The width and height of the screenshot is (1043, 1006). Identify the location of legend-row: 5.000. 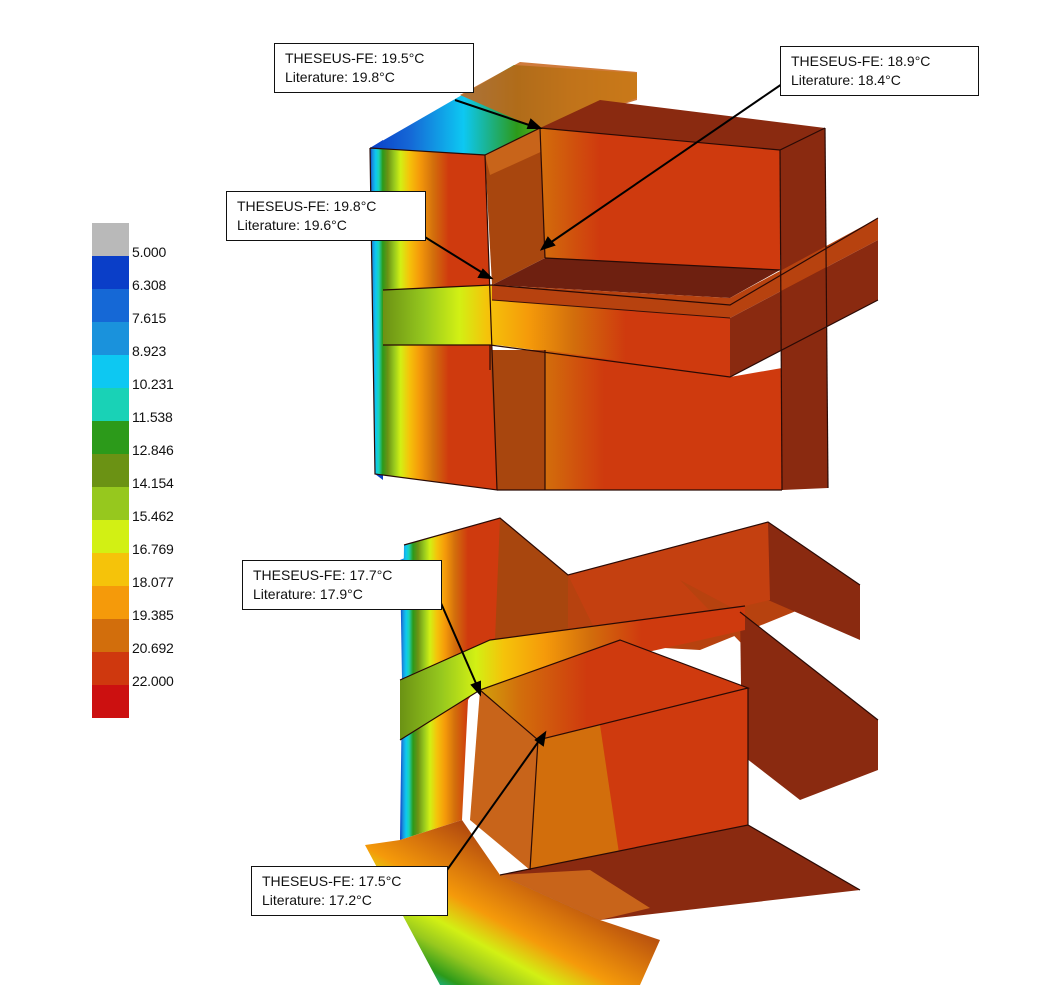
(157, 241).